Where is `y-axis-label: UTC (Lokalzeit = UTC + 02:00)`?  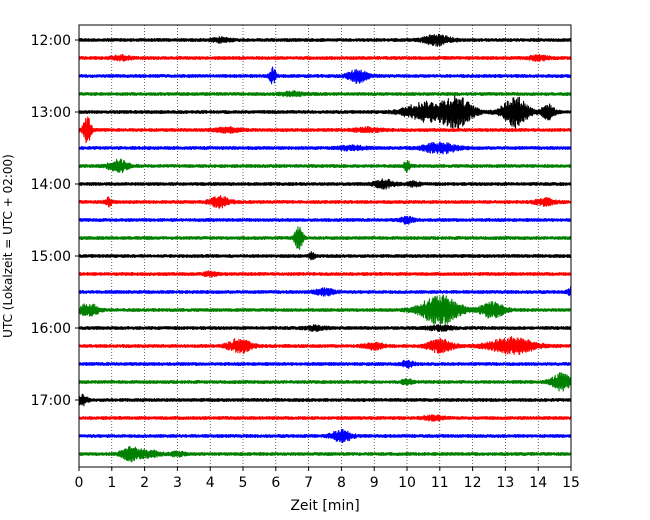
y-axis-label: UTC (Lokalzeit = UTC + 02:00) is located at coordinates (8, 246).